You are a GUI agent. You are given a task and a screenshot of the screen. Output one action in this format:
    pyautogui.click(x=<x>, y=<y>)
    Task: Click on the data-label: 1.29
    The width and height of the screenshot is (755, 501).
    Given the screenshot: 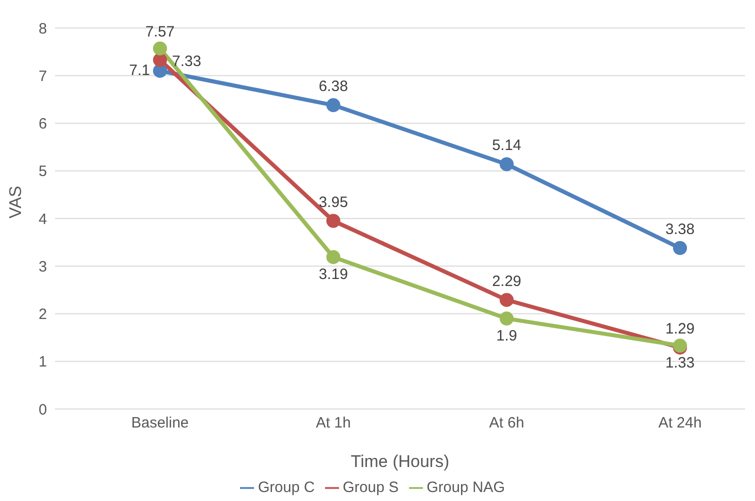 What is the action you would take?
    pyautogui.click(x=680, y=329)
    